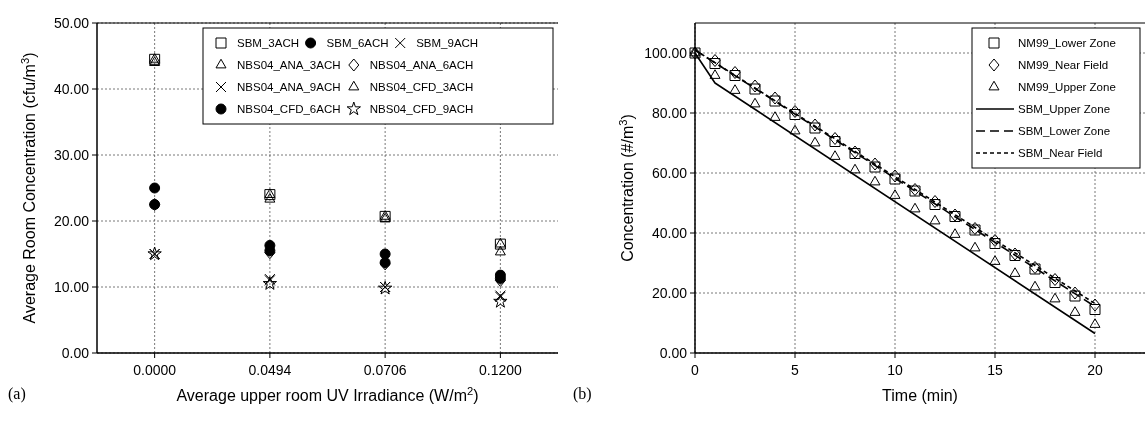 This screenshot has width=1148, height=429. Describe the element at coordinates (270, 370) in the screenshot. I see `x-tick-label: 0.0494` at that location.